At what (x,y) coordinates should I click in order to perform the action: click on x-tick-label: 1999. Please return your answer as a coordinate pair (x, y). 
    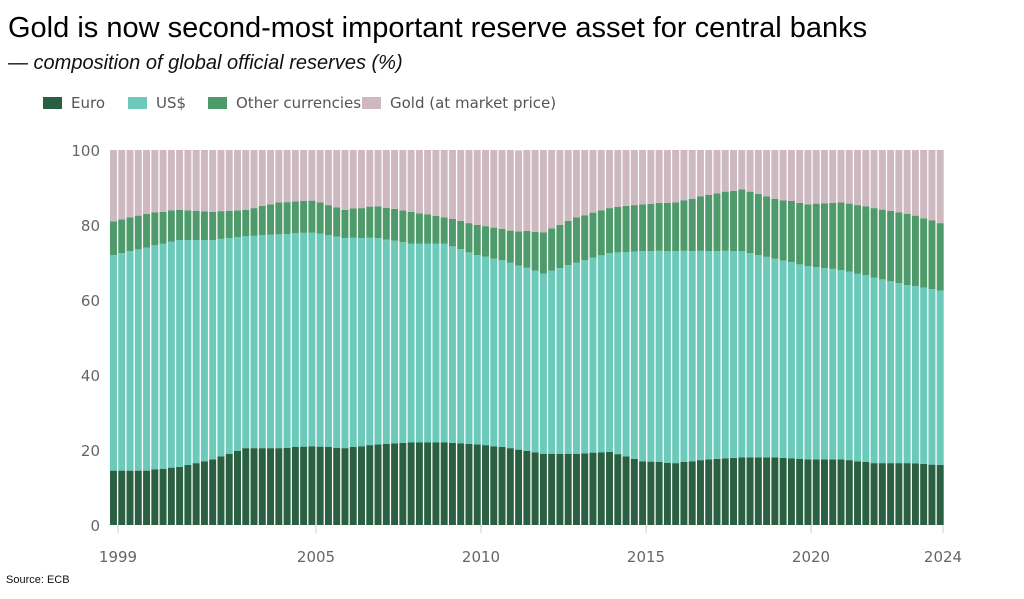
    Looking at the image, I should click on (118, 557).